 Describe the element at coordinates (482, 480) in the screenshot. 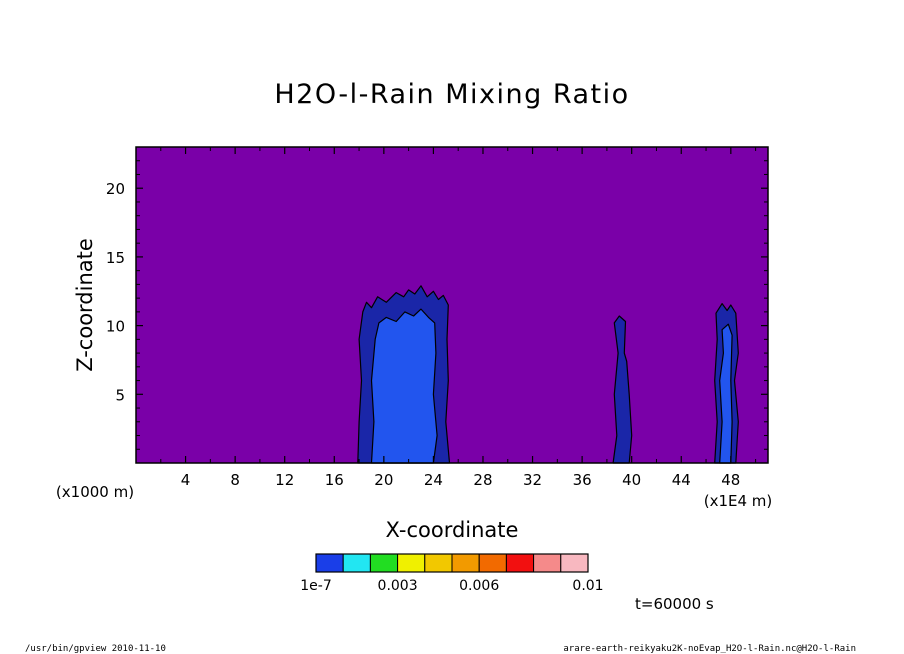

I see `x-tick-label: 28` at that location.